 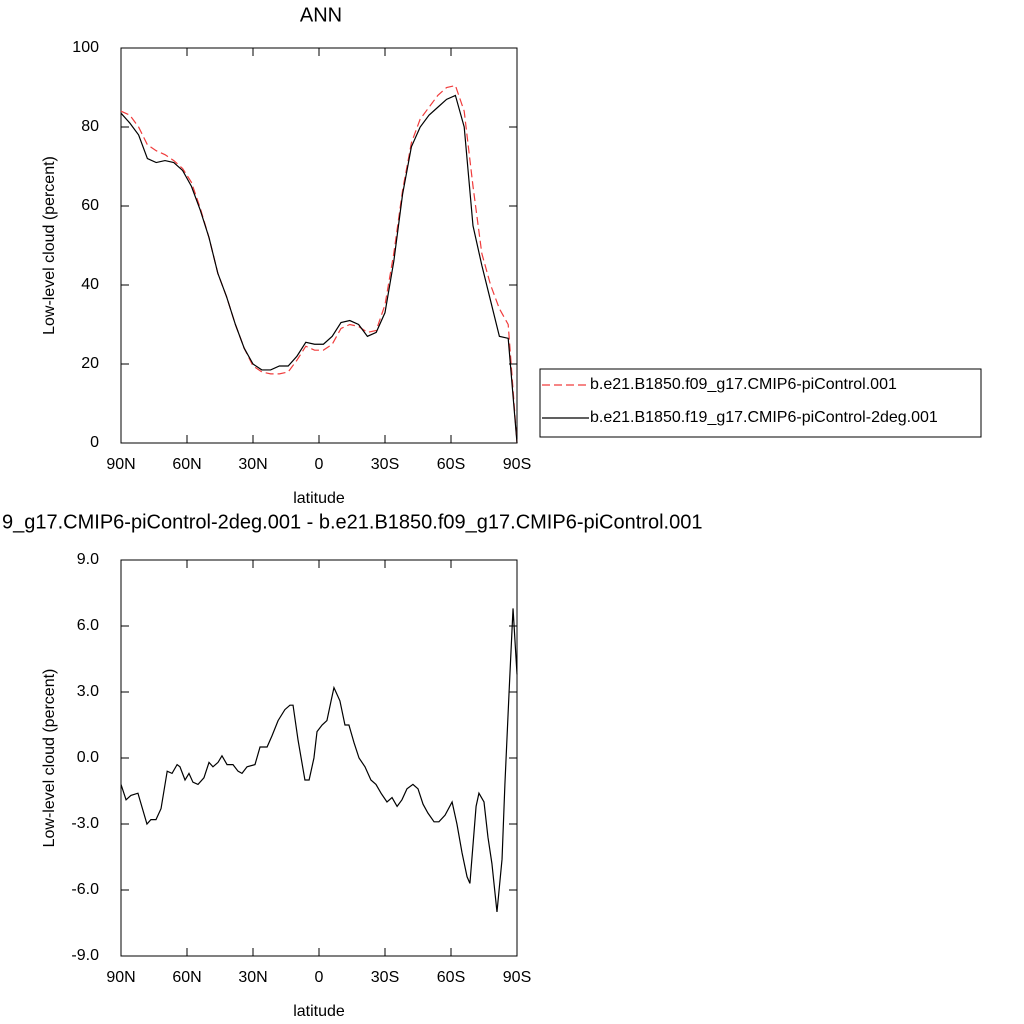 What do you see at coordinates (90, 205) in the screenshot?
I see `y-tick-label: 60` at bounding box center [90, 205].